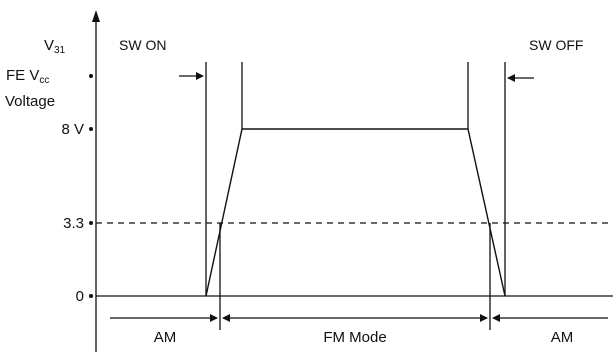 The image size is (615, 359). Describe the element at coordinates (91, 129) in the screenshot. I see `tick-8v` at that location.